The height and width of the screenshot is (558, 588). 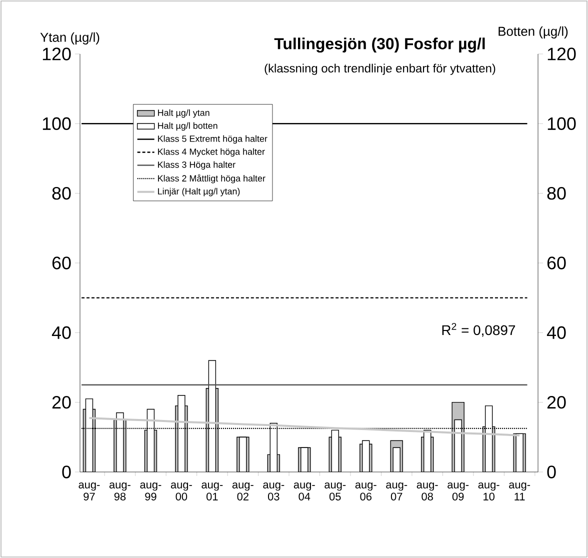 I want to click on x-tick-label: aug-09, so click(x=458, y=491).